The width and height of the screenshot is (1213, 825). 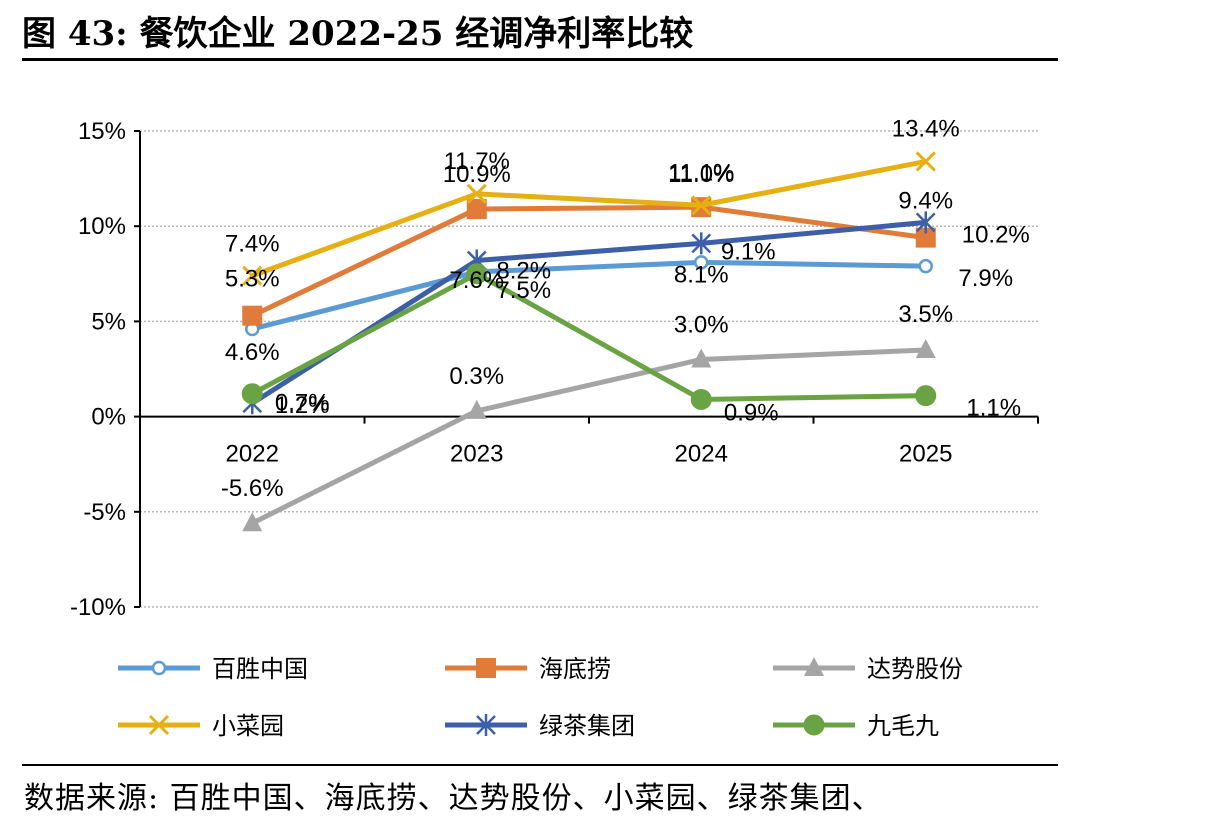 What do you see at coordinates (476, 376) in the screenshot?
I see `data-label: 0.3%` at bounding box center [476, 376].